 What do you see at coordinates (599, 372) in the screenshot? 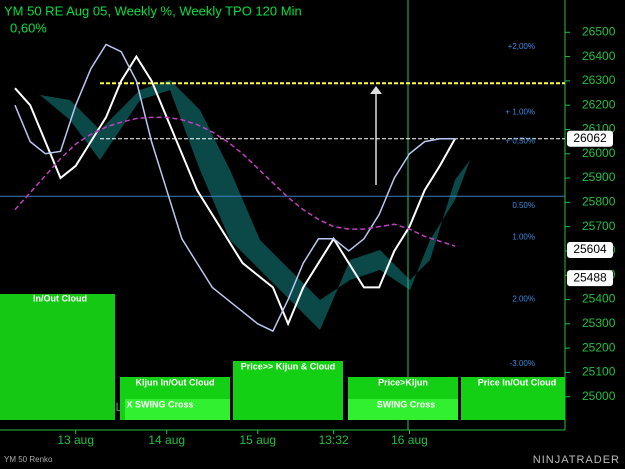
I see `y-tick-label: 25100` at bounding box center [599, 372].